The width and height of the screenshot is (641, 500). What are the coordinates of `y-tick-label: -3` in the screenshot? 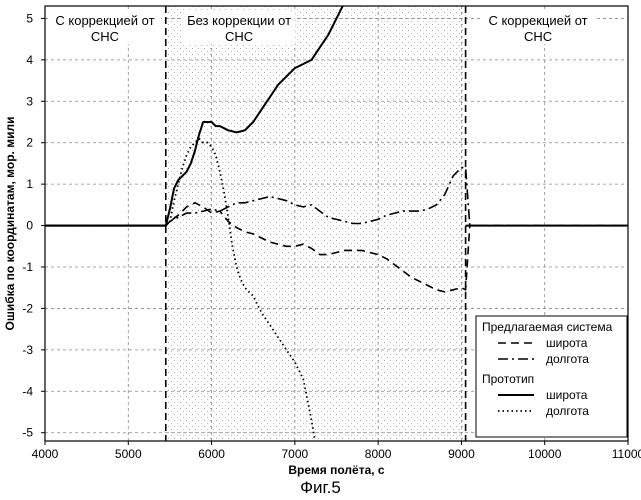 It's located at (27, 350).